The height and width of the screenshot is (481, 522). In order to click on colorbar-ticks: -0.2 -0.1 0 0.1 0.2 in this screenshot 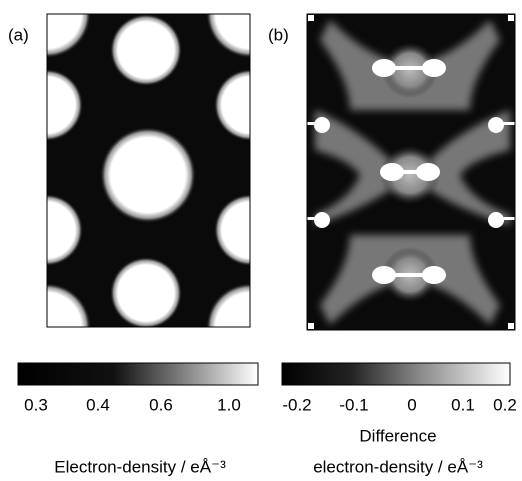, I will do `click(399, 404)`.